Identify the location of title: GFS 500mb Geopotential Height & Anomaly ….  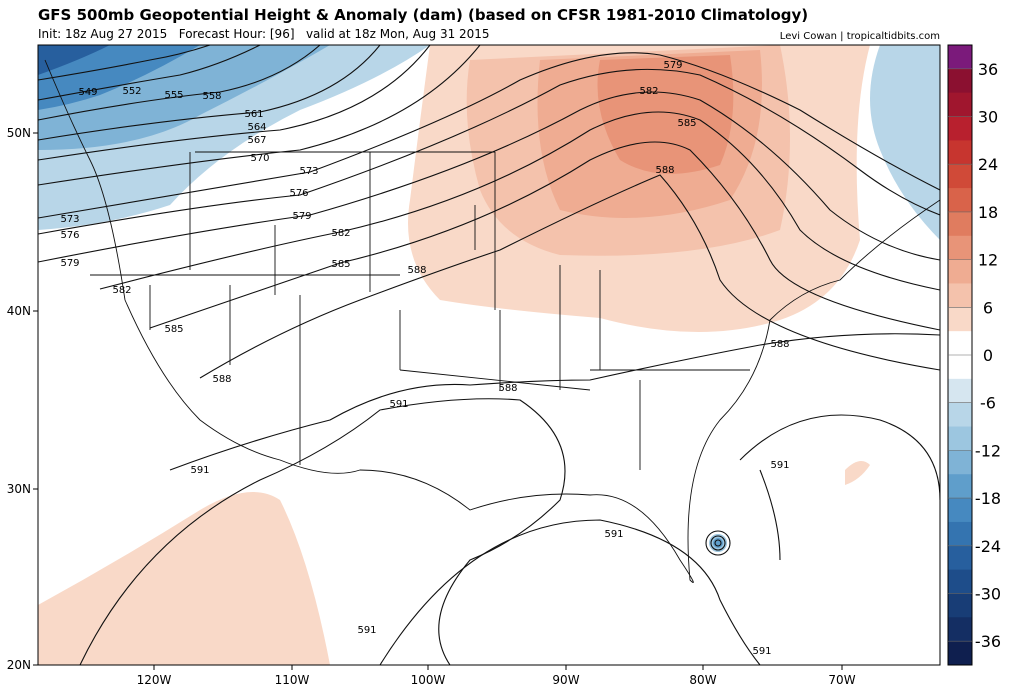
(423, 15).